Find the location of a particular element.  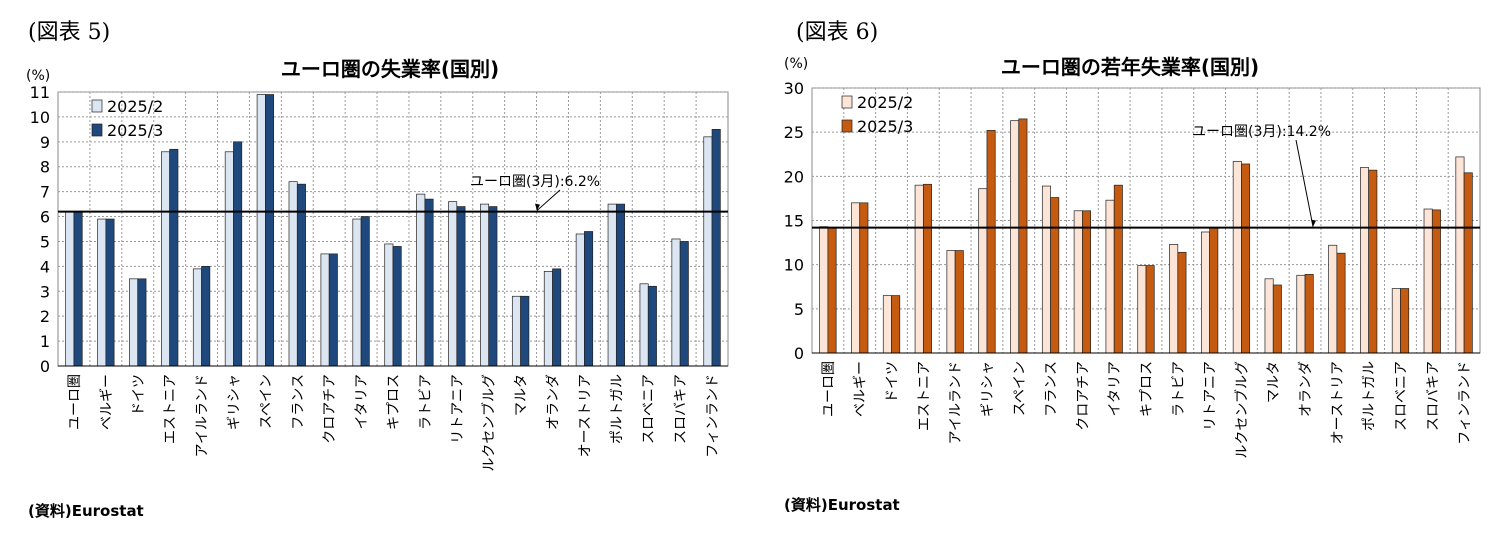

x-tick-label: エストニア is located at coordinates (171, 409).